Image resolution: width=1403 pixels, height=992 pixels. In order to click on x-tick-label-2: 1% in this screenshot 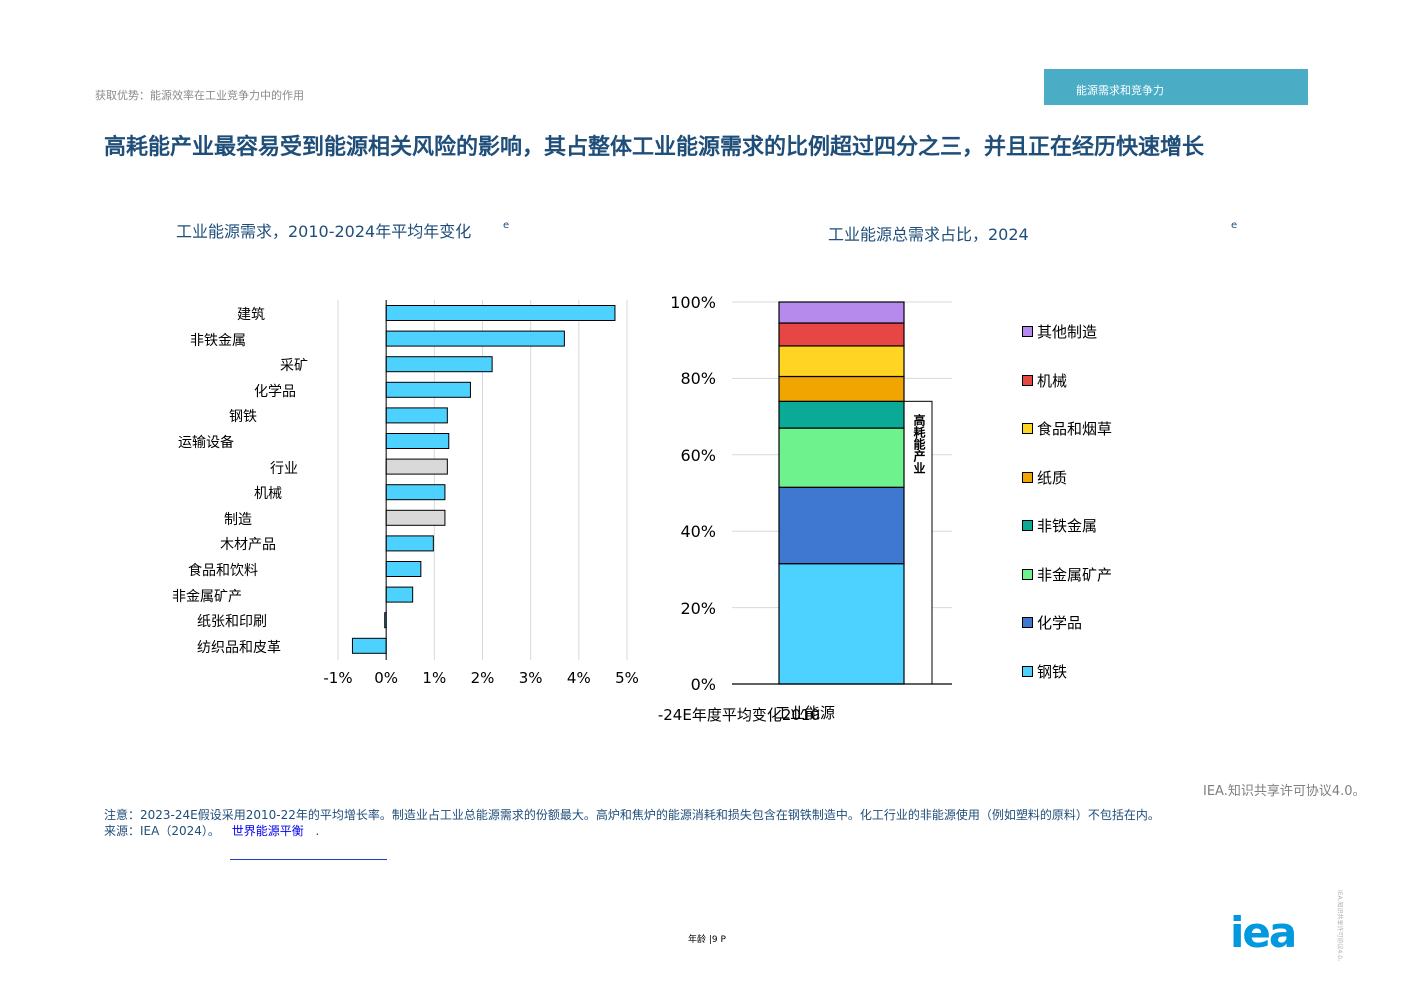, I will do `click(434, 678)`.